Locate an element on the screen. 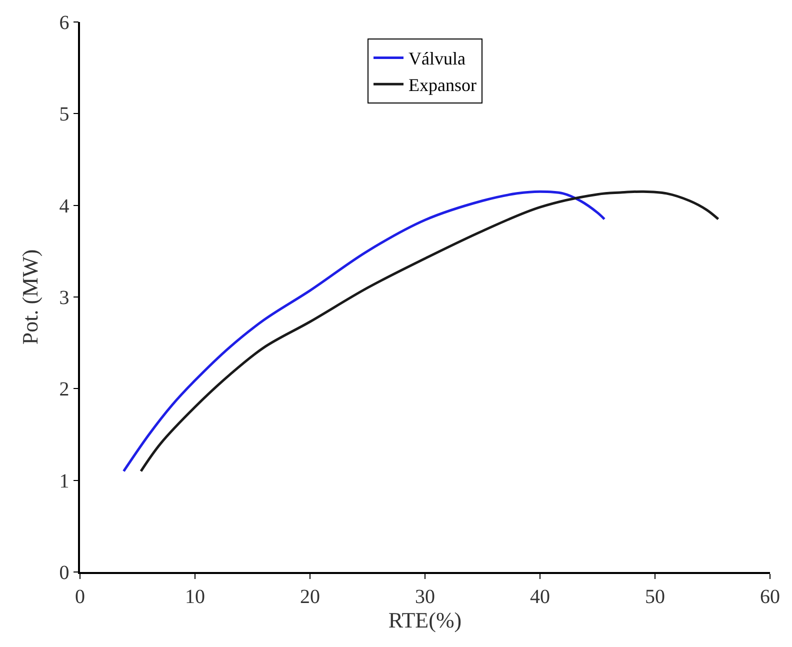 This screenshot has height=647, width=792. x-tick-label: 0 is located at coordinates (80, 597).